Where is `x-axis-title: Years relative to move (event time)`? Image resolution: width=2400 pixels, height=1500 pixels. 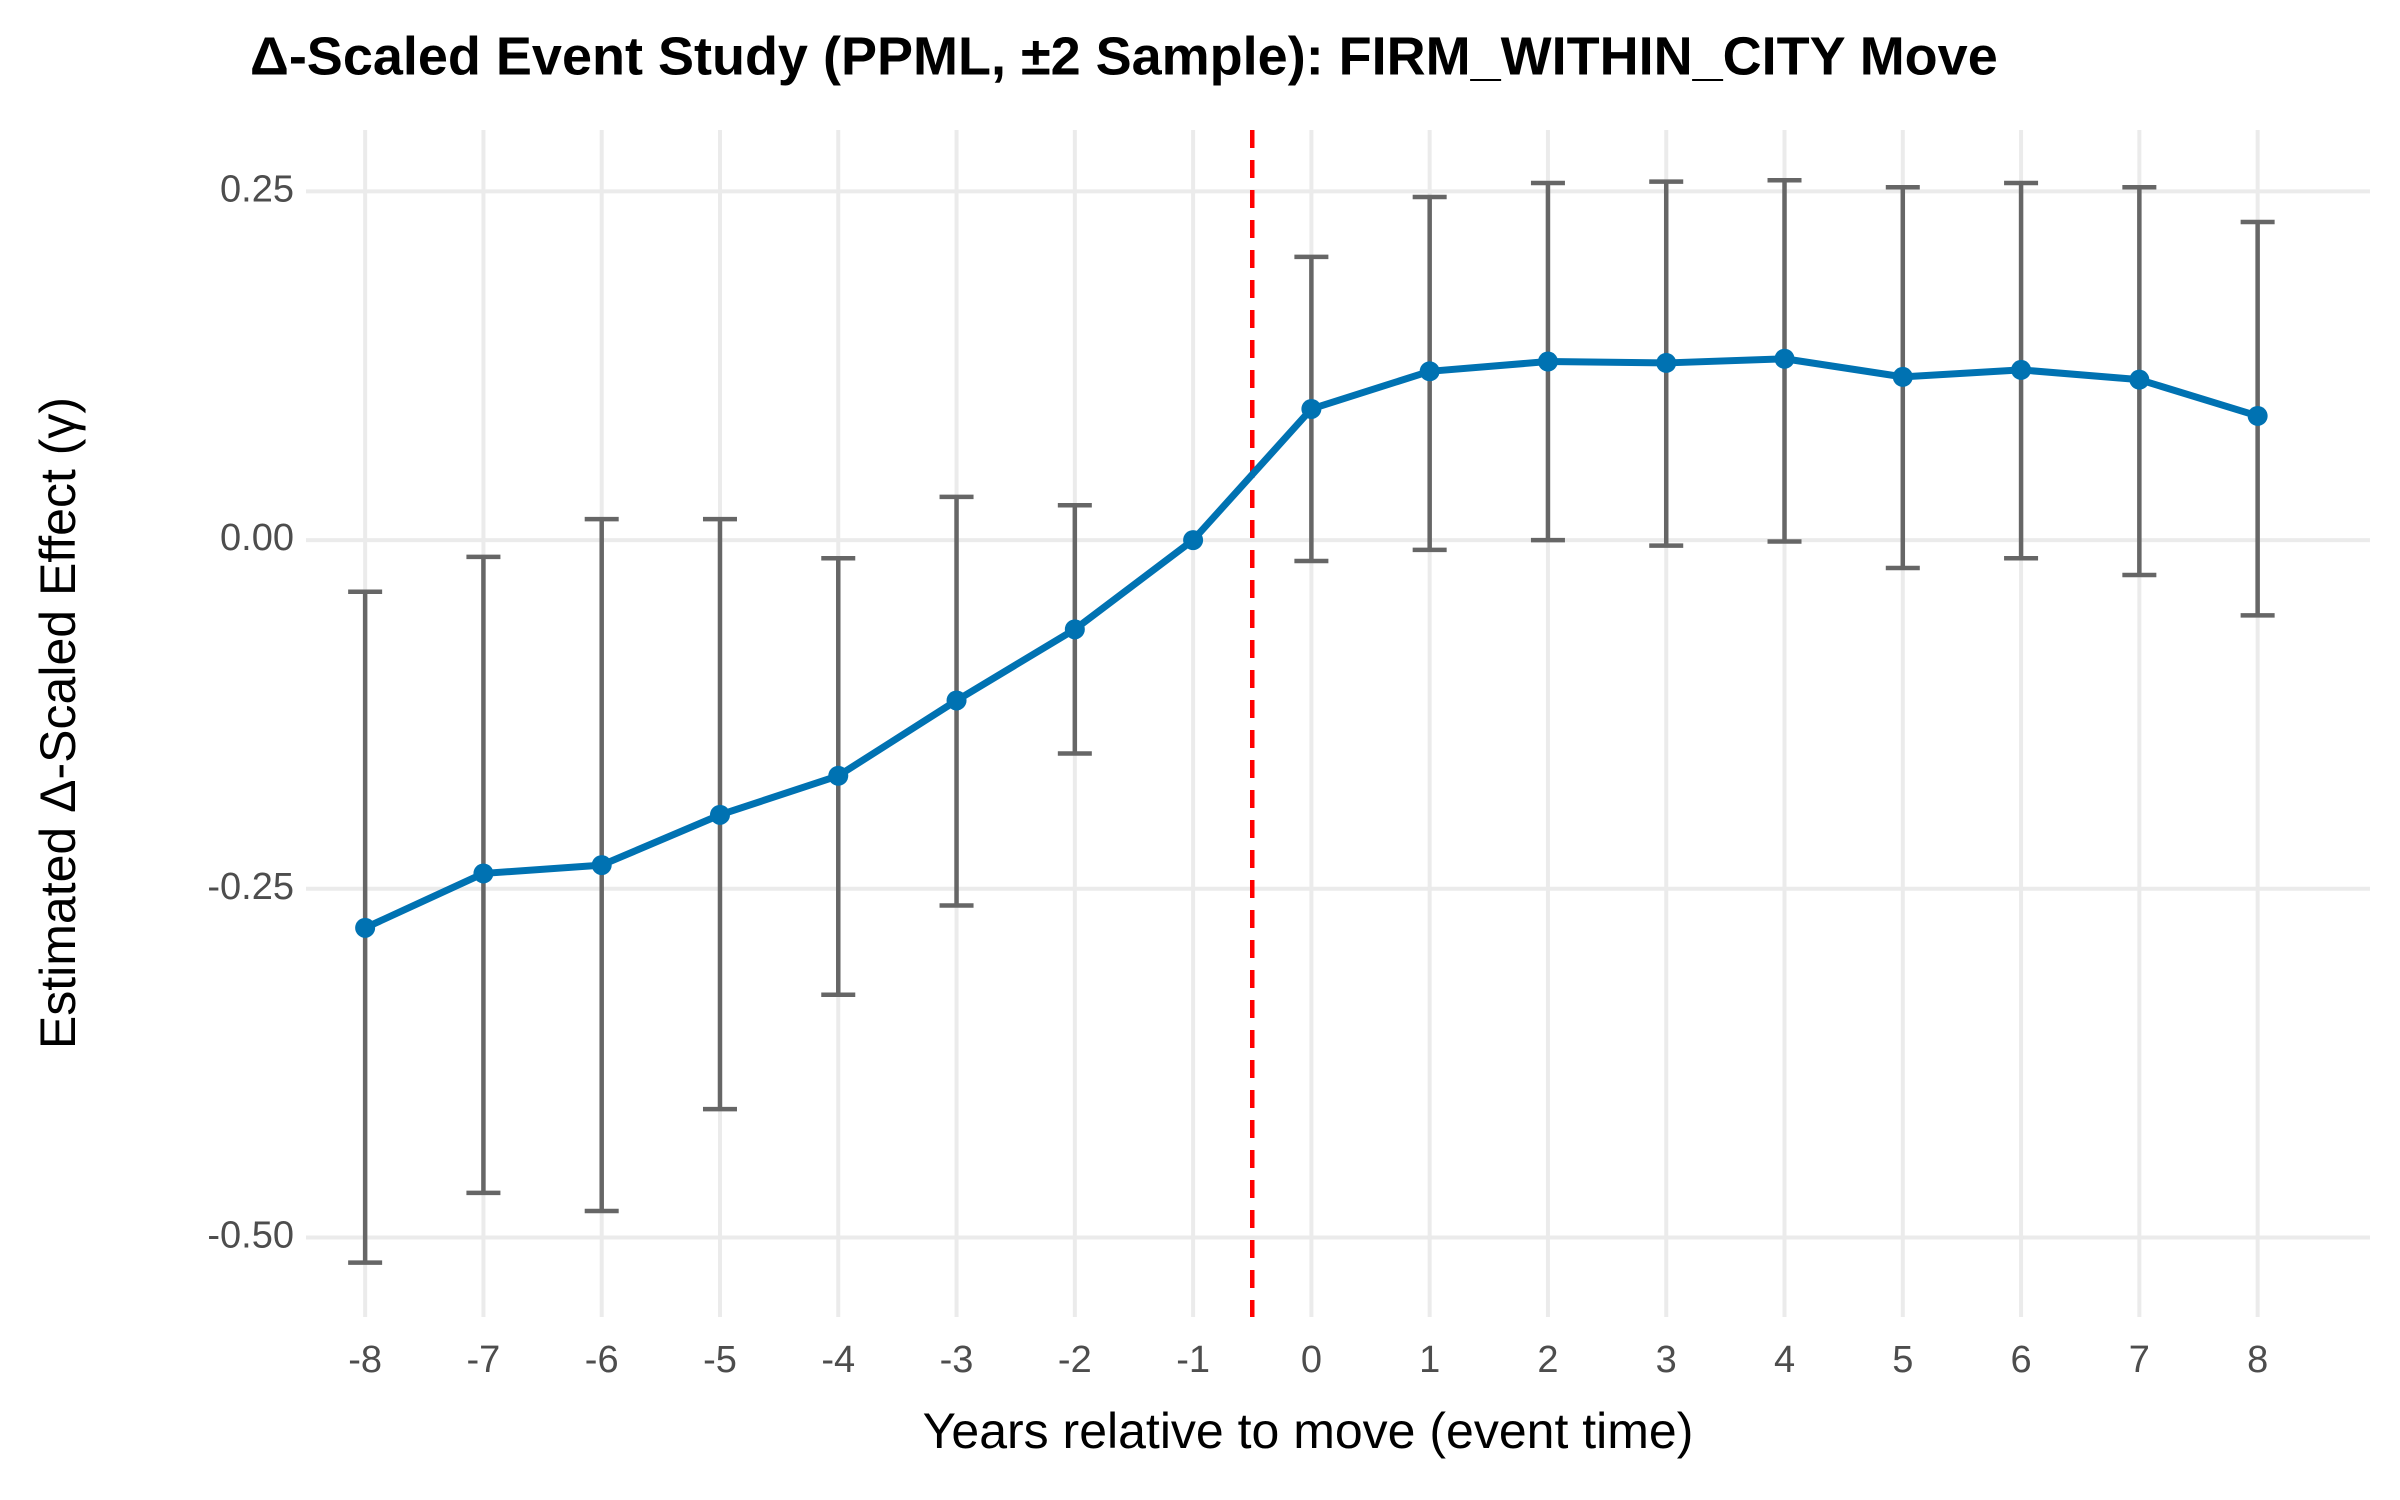
x-axis-title: Years relative to move (event time) is located at coordinates (1308, 1431).